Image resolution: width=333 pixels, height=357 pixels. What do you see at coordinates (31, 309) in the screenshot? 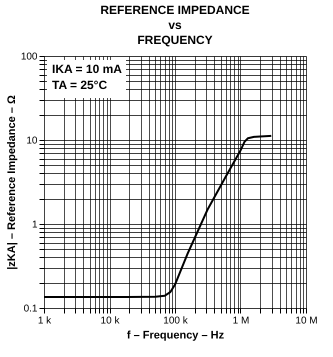
I see `y-tick-label: 0.1` at bounding box center [31, 309].